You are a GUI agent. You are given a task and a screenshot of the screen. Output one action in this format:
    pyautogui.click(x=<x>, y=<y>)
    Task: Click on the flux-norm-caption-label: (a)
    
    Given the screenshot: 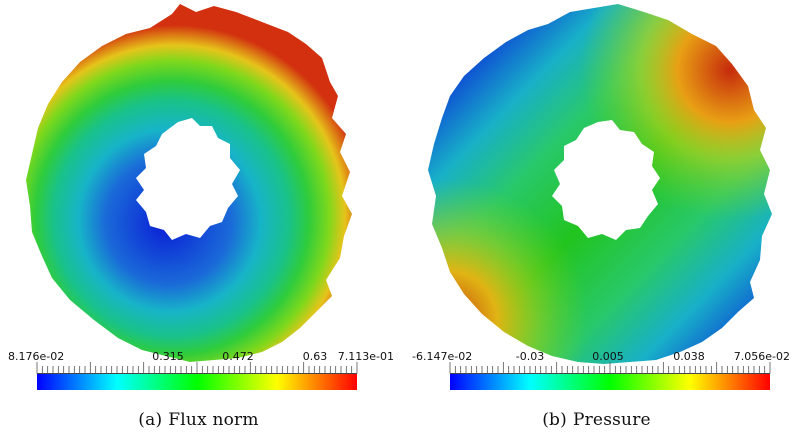 What is the action you would take?
    pyautogui.click(x=150, y=420)
    